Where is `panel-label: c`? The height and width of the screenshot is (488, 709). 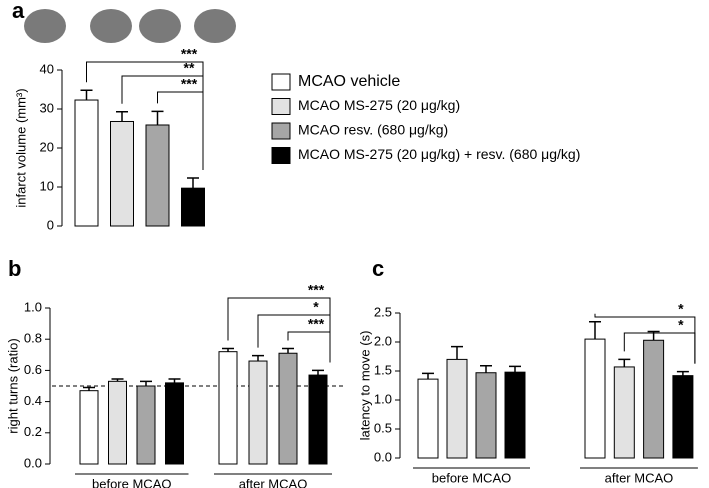 panel-label: c is located at coordinates (378, 268).